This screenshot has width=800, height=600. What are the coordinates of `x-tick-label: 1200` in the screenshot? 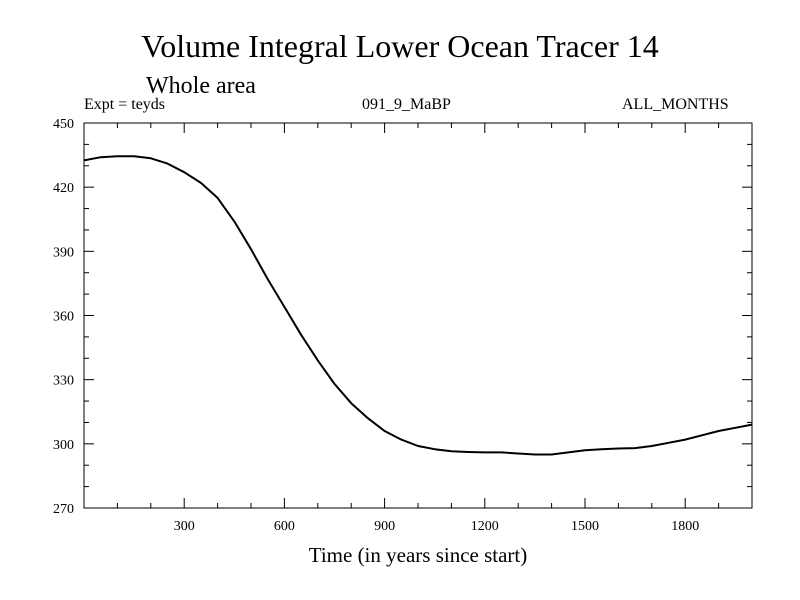 It's located at (485, 526).